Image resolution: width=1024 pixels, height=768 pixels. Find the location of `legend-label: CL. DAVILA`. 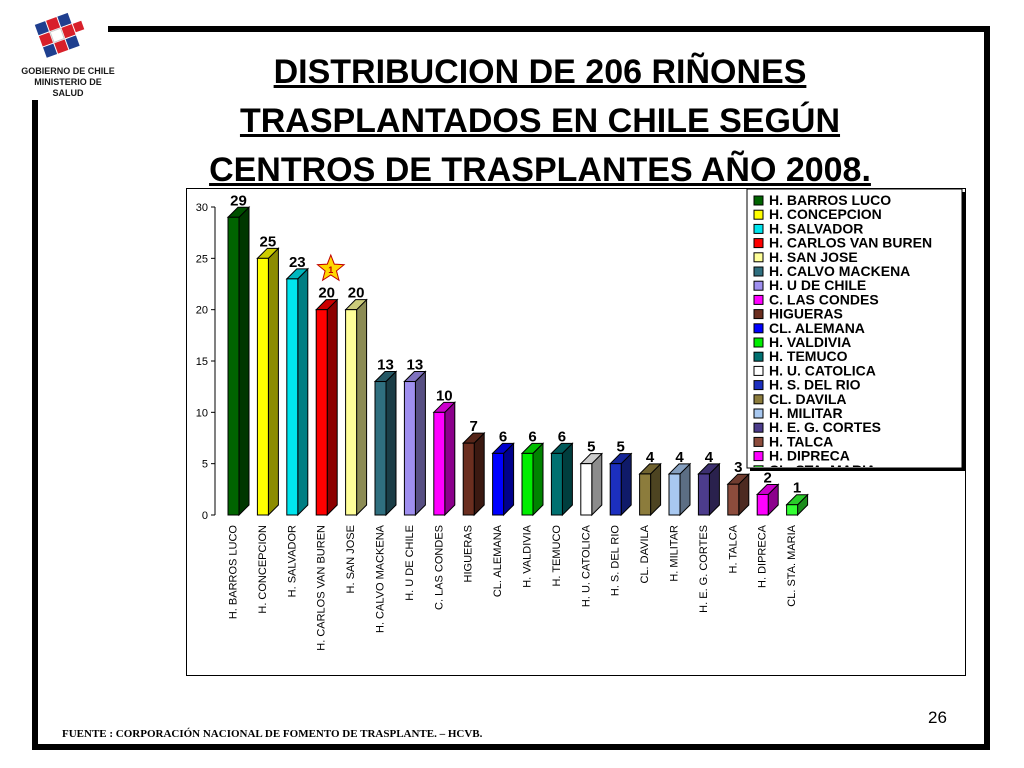

legend-label: CL. DAVILA is located at coordinates (808, 399).